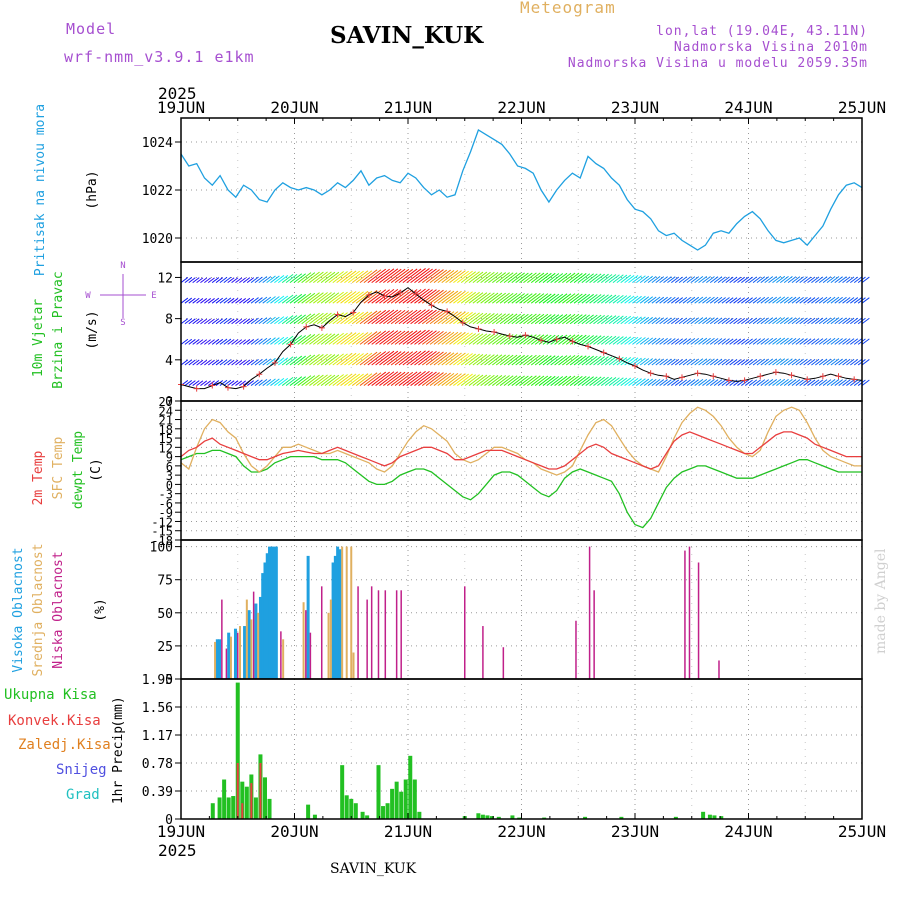 The height and width of the screenshot is (900, 900). What do you see at coordinates (38, 609) in the screenshot?
I see `mid-cloud-axis-label: Srednja Oblacnost` at bounding box center [38, 609].